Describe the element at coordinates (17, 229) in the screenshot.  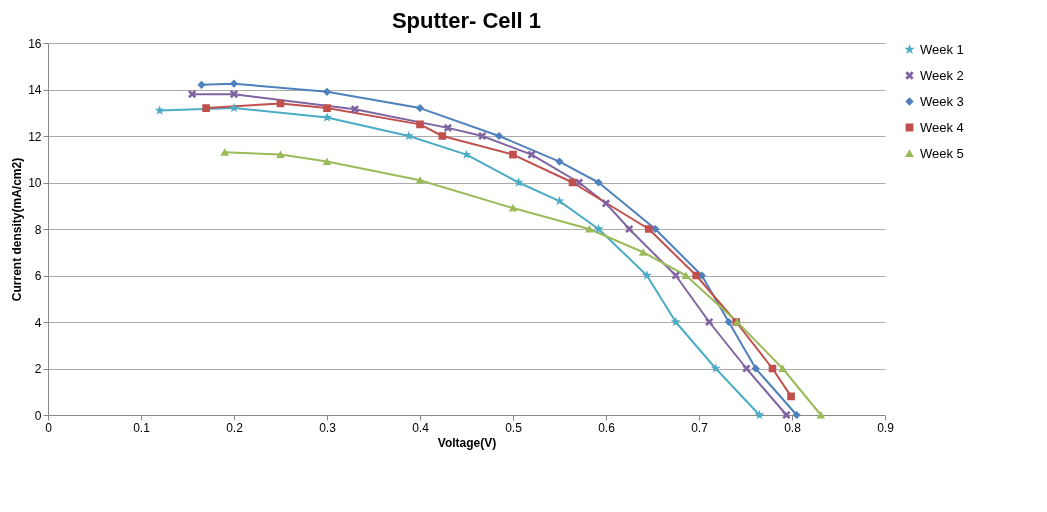
I see `y-axis-title: Current density(mA/cm2)` at that location.